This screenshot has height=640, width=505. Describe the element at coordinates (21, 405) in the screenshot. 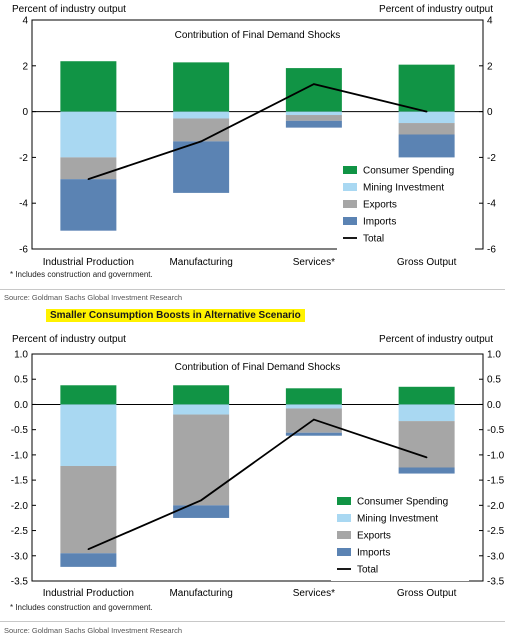

I see `chart-2-ytick-label-left: 0.0` at that location.